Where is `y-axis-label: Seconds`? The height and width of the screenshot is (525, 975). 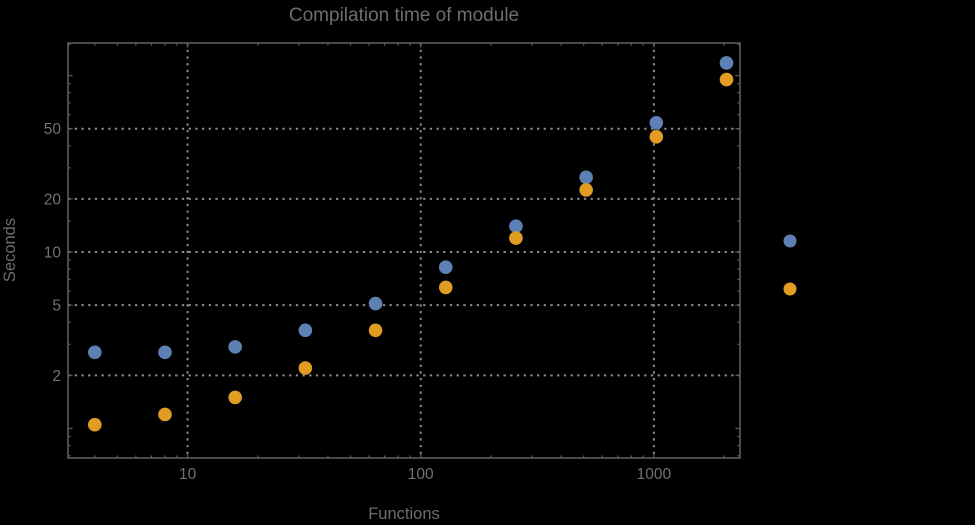
y-axis-label: Seconds is located at coordinates (10, 250).